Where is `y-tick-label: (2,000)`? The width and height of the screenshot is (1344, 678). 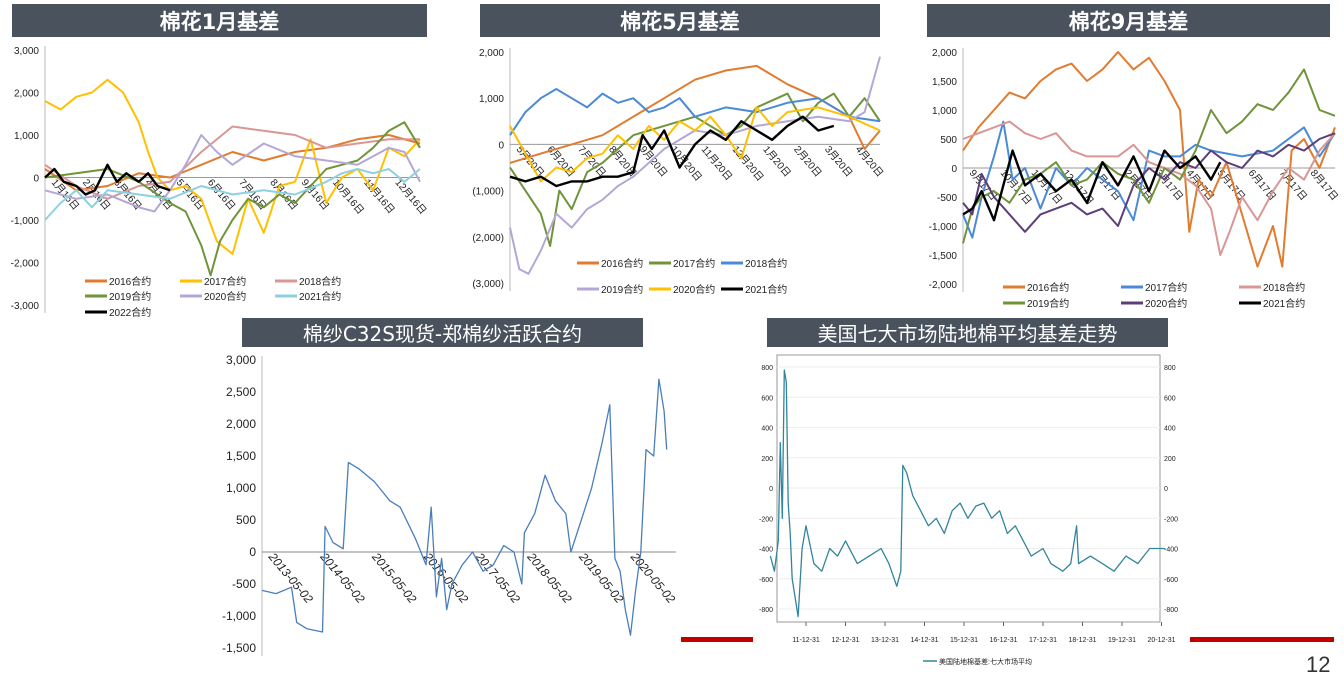
y-tick-label: (2,000) is located at coordinates (488, 238).